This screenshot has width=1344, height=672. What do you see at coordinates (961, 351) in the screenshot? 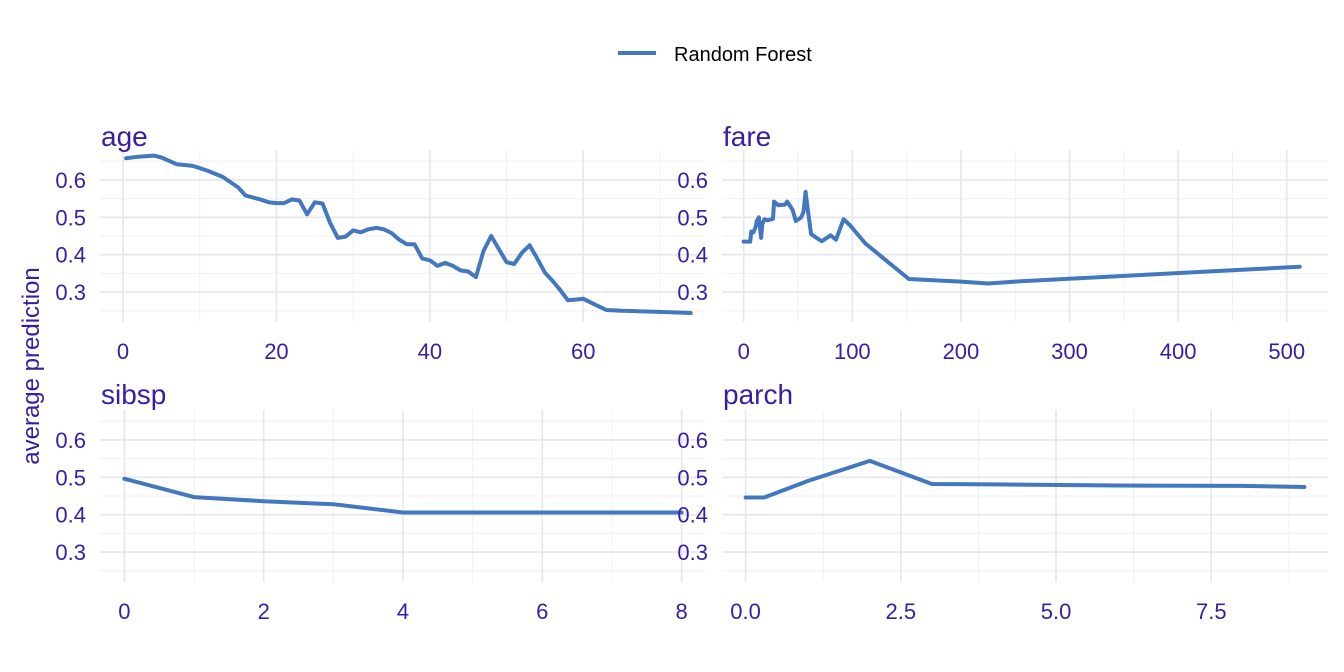
I see `x-tick-label: 200` at bounding box center [961, 351].